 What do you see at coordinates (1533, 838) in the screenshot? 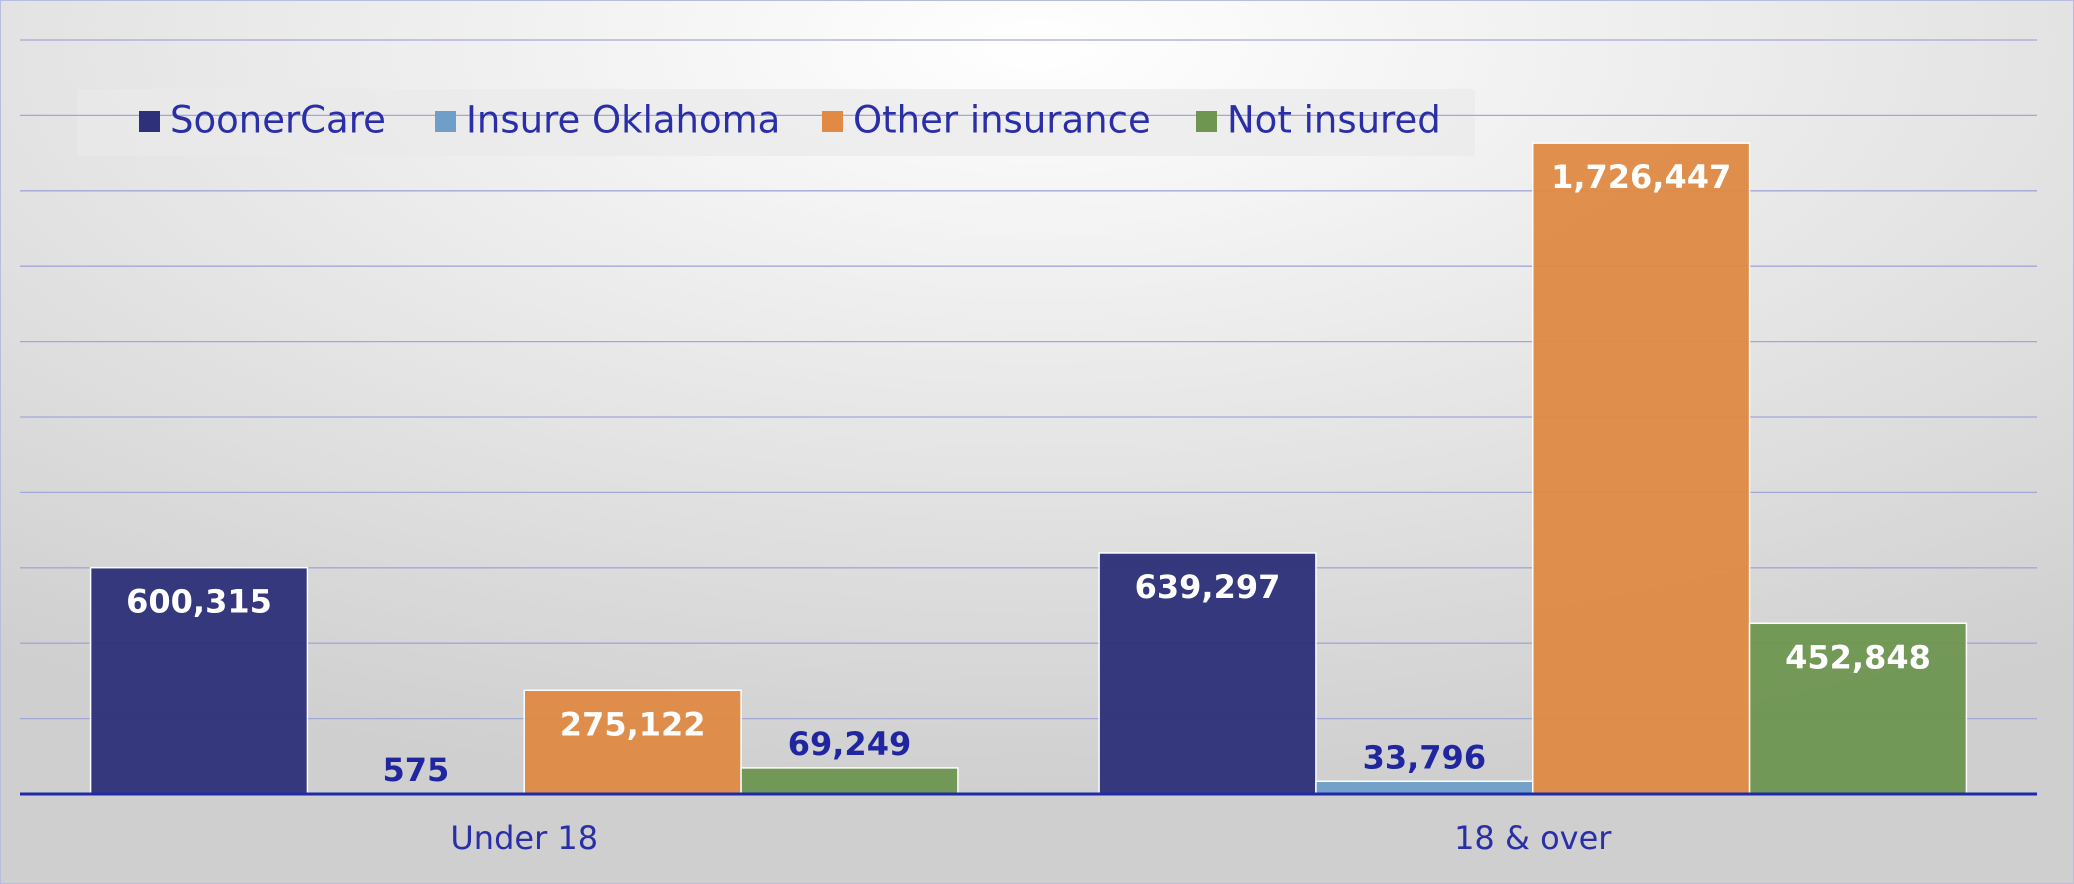
I see `x-tick-label: 18 & over` at bounding box center [1533, 838].